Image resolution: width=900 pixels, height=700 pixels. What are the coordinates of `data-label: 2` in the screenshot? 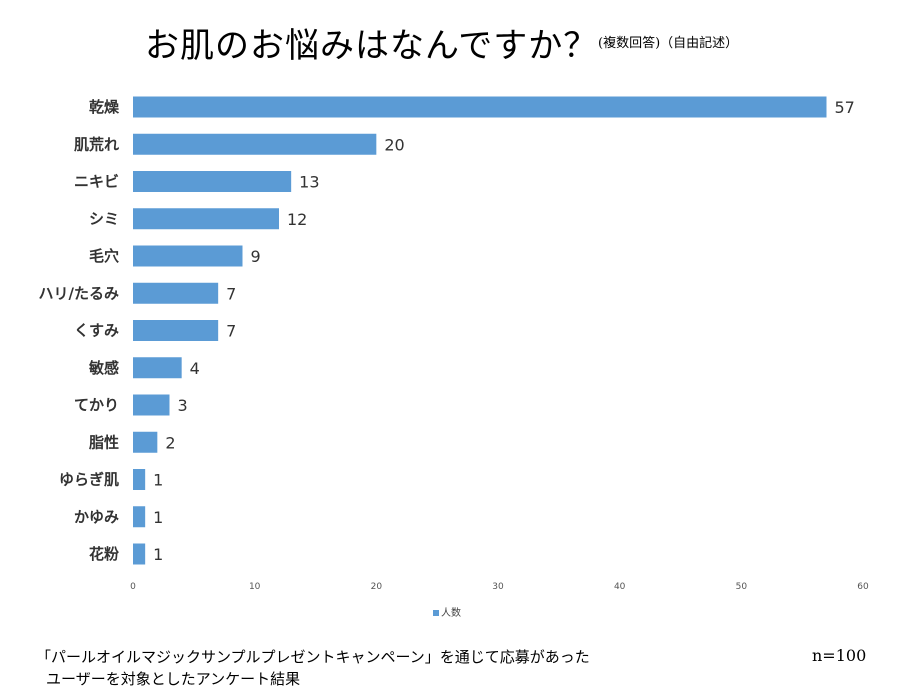 It's located at (170, 442).